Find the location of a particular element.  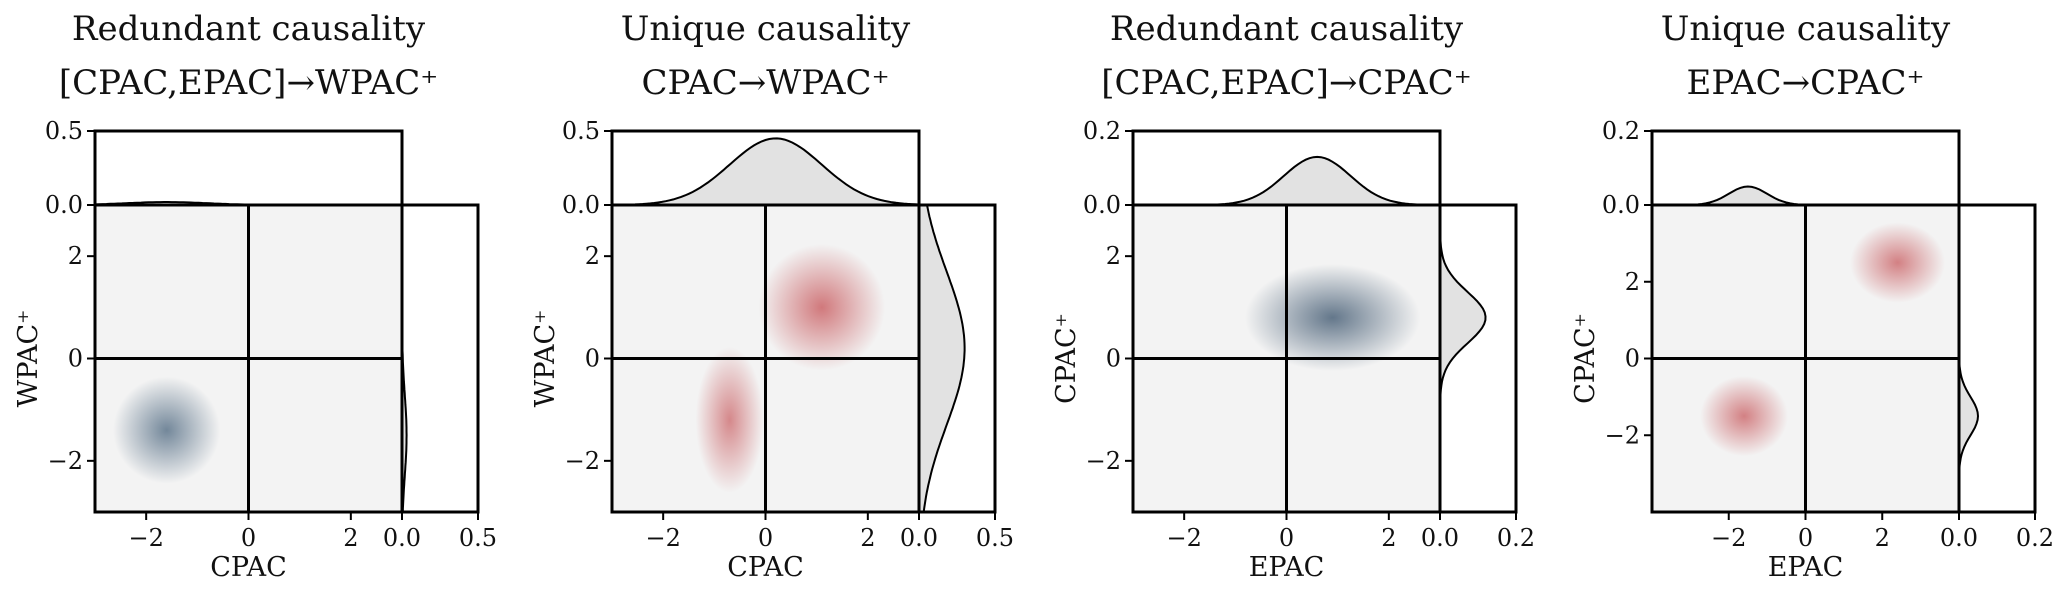

panel-subtitle: [CPAC,EPAC]→CPAC⁺ is located at coordinates (1286, 83).